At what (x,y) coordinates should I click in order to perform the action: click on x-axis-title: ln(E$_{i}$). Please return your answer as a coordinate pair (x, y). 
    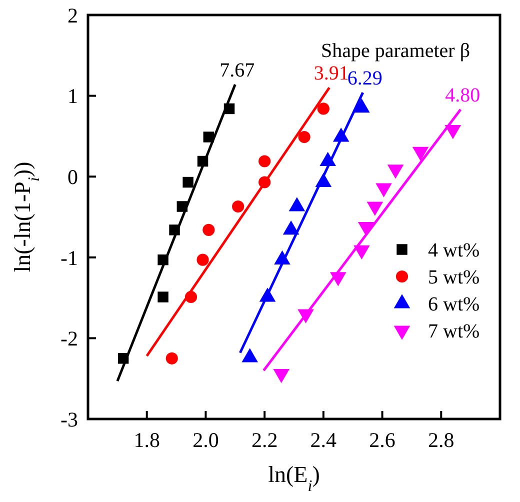
    Looking at the image, I should click on (294, 478).